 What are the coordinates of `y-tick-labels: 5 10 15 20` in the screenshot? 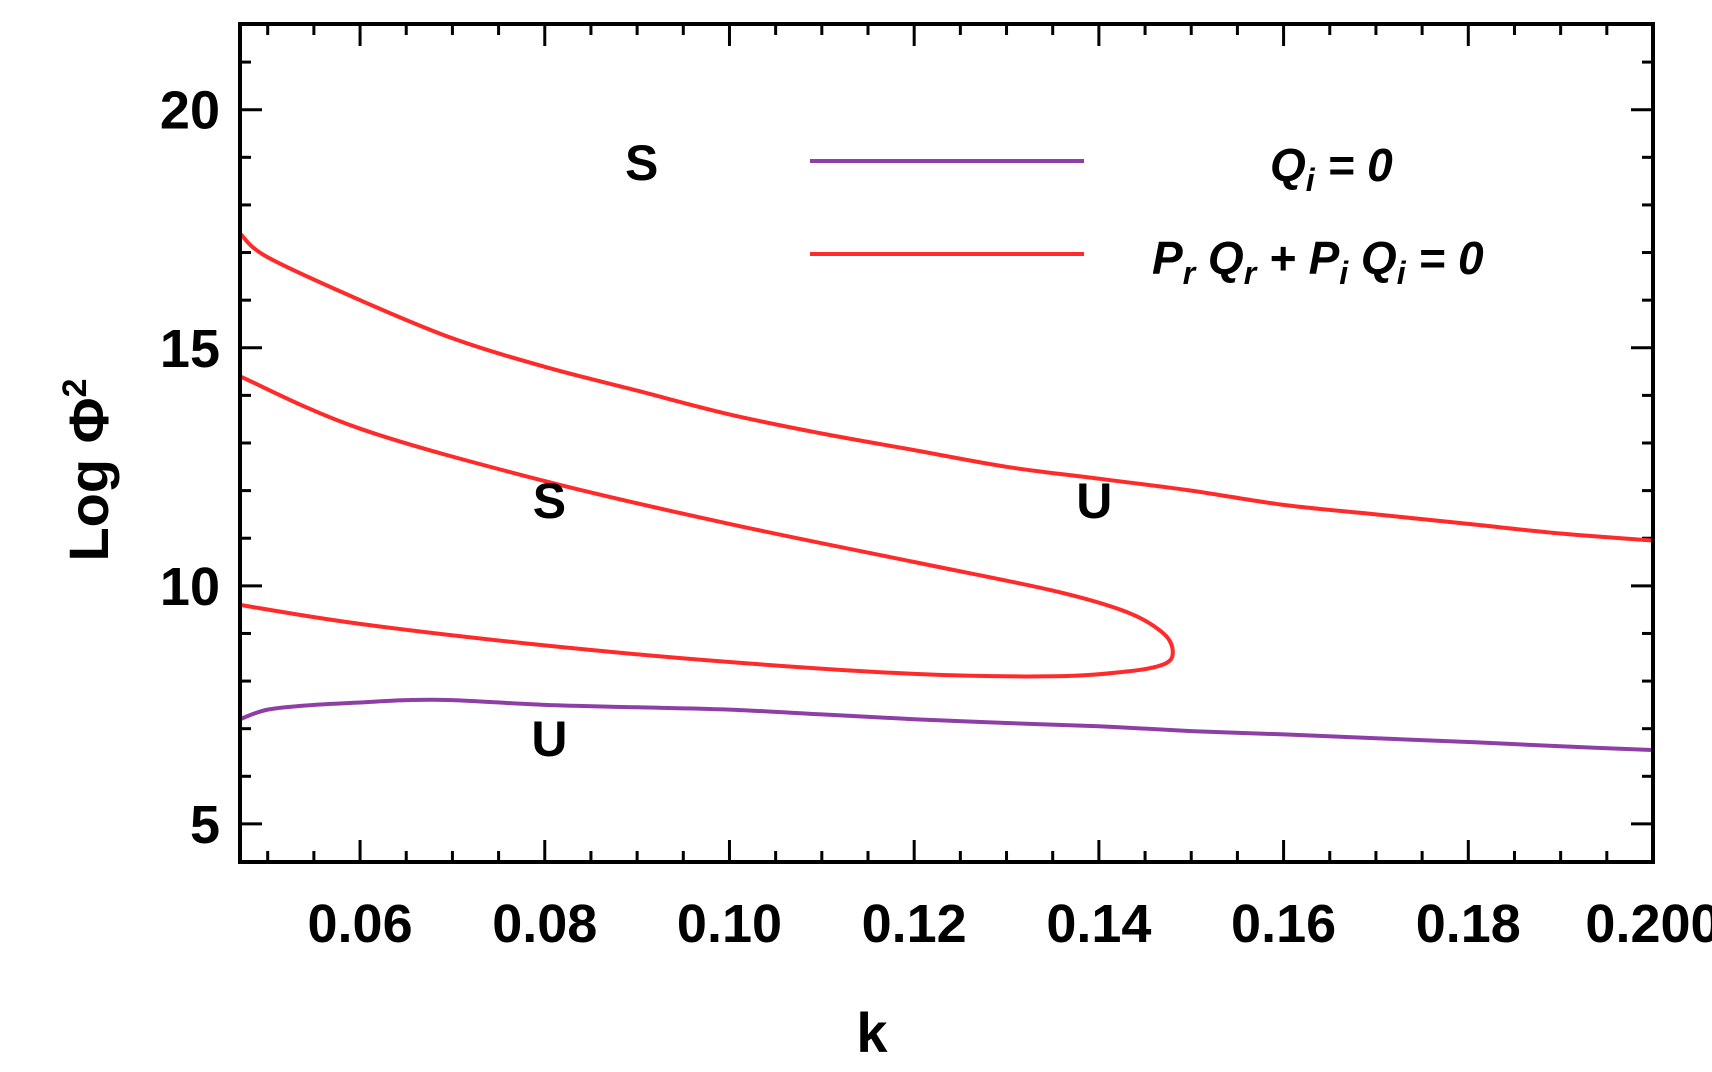 It's located at (190, 468).